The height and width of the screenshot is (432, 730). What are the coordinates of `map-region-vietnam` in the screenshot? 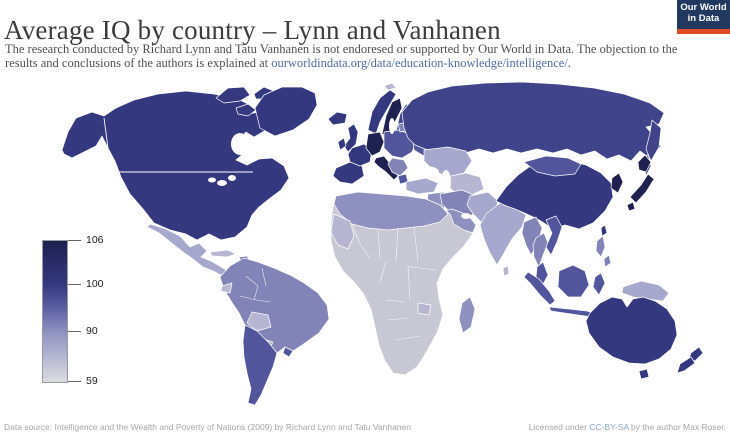 It's located at (554, 235).